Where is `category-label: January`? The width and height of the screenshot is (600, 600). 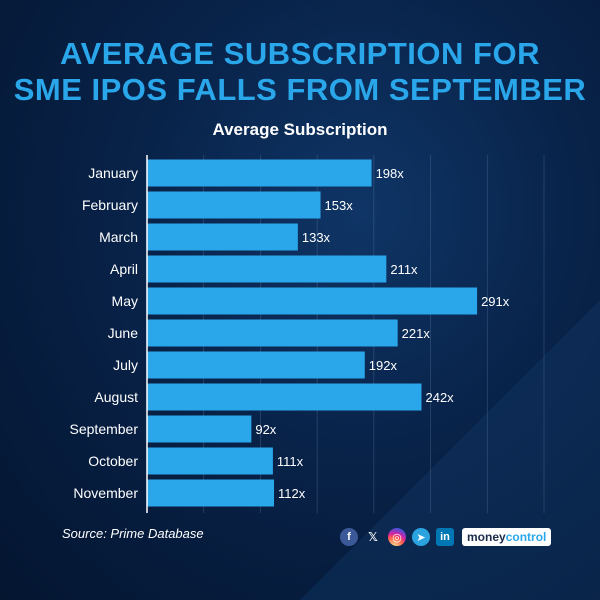
category-label: January is located at coordinates (113, 173).